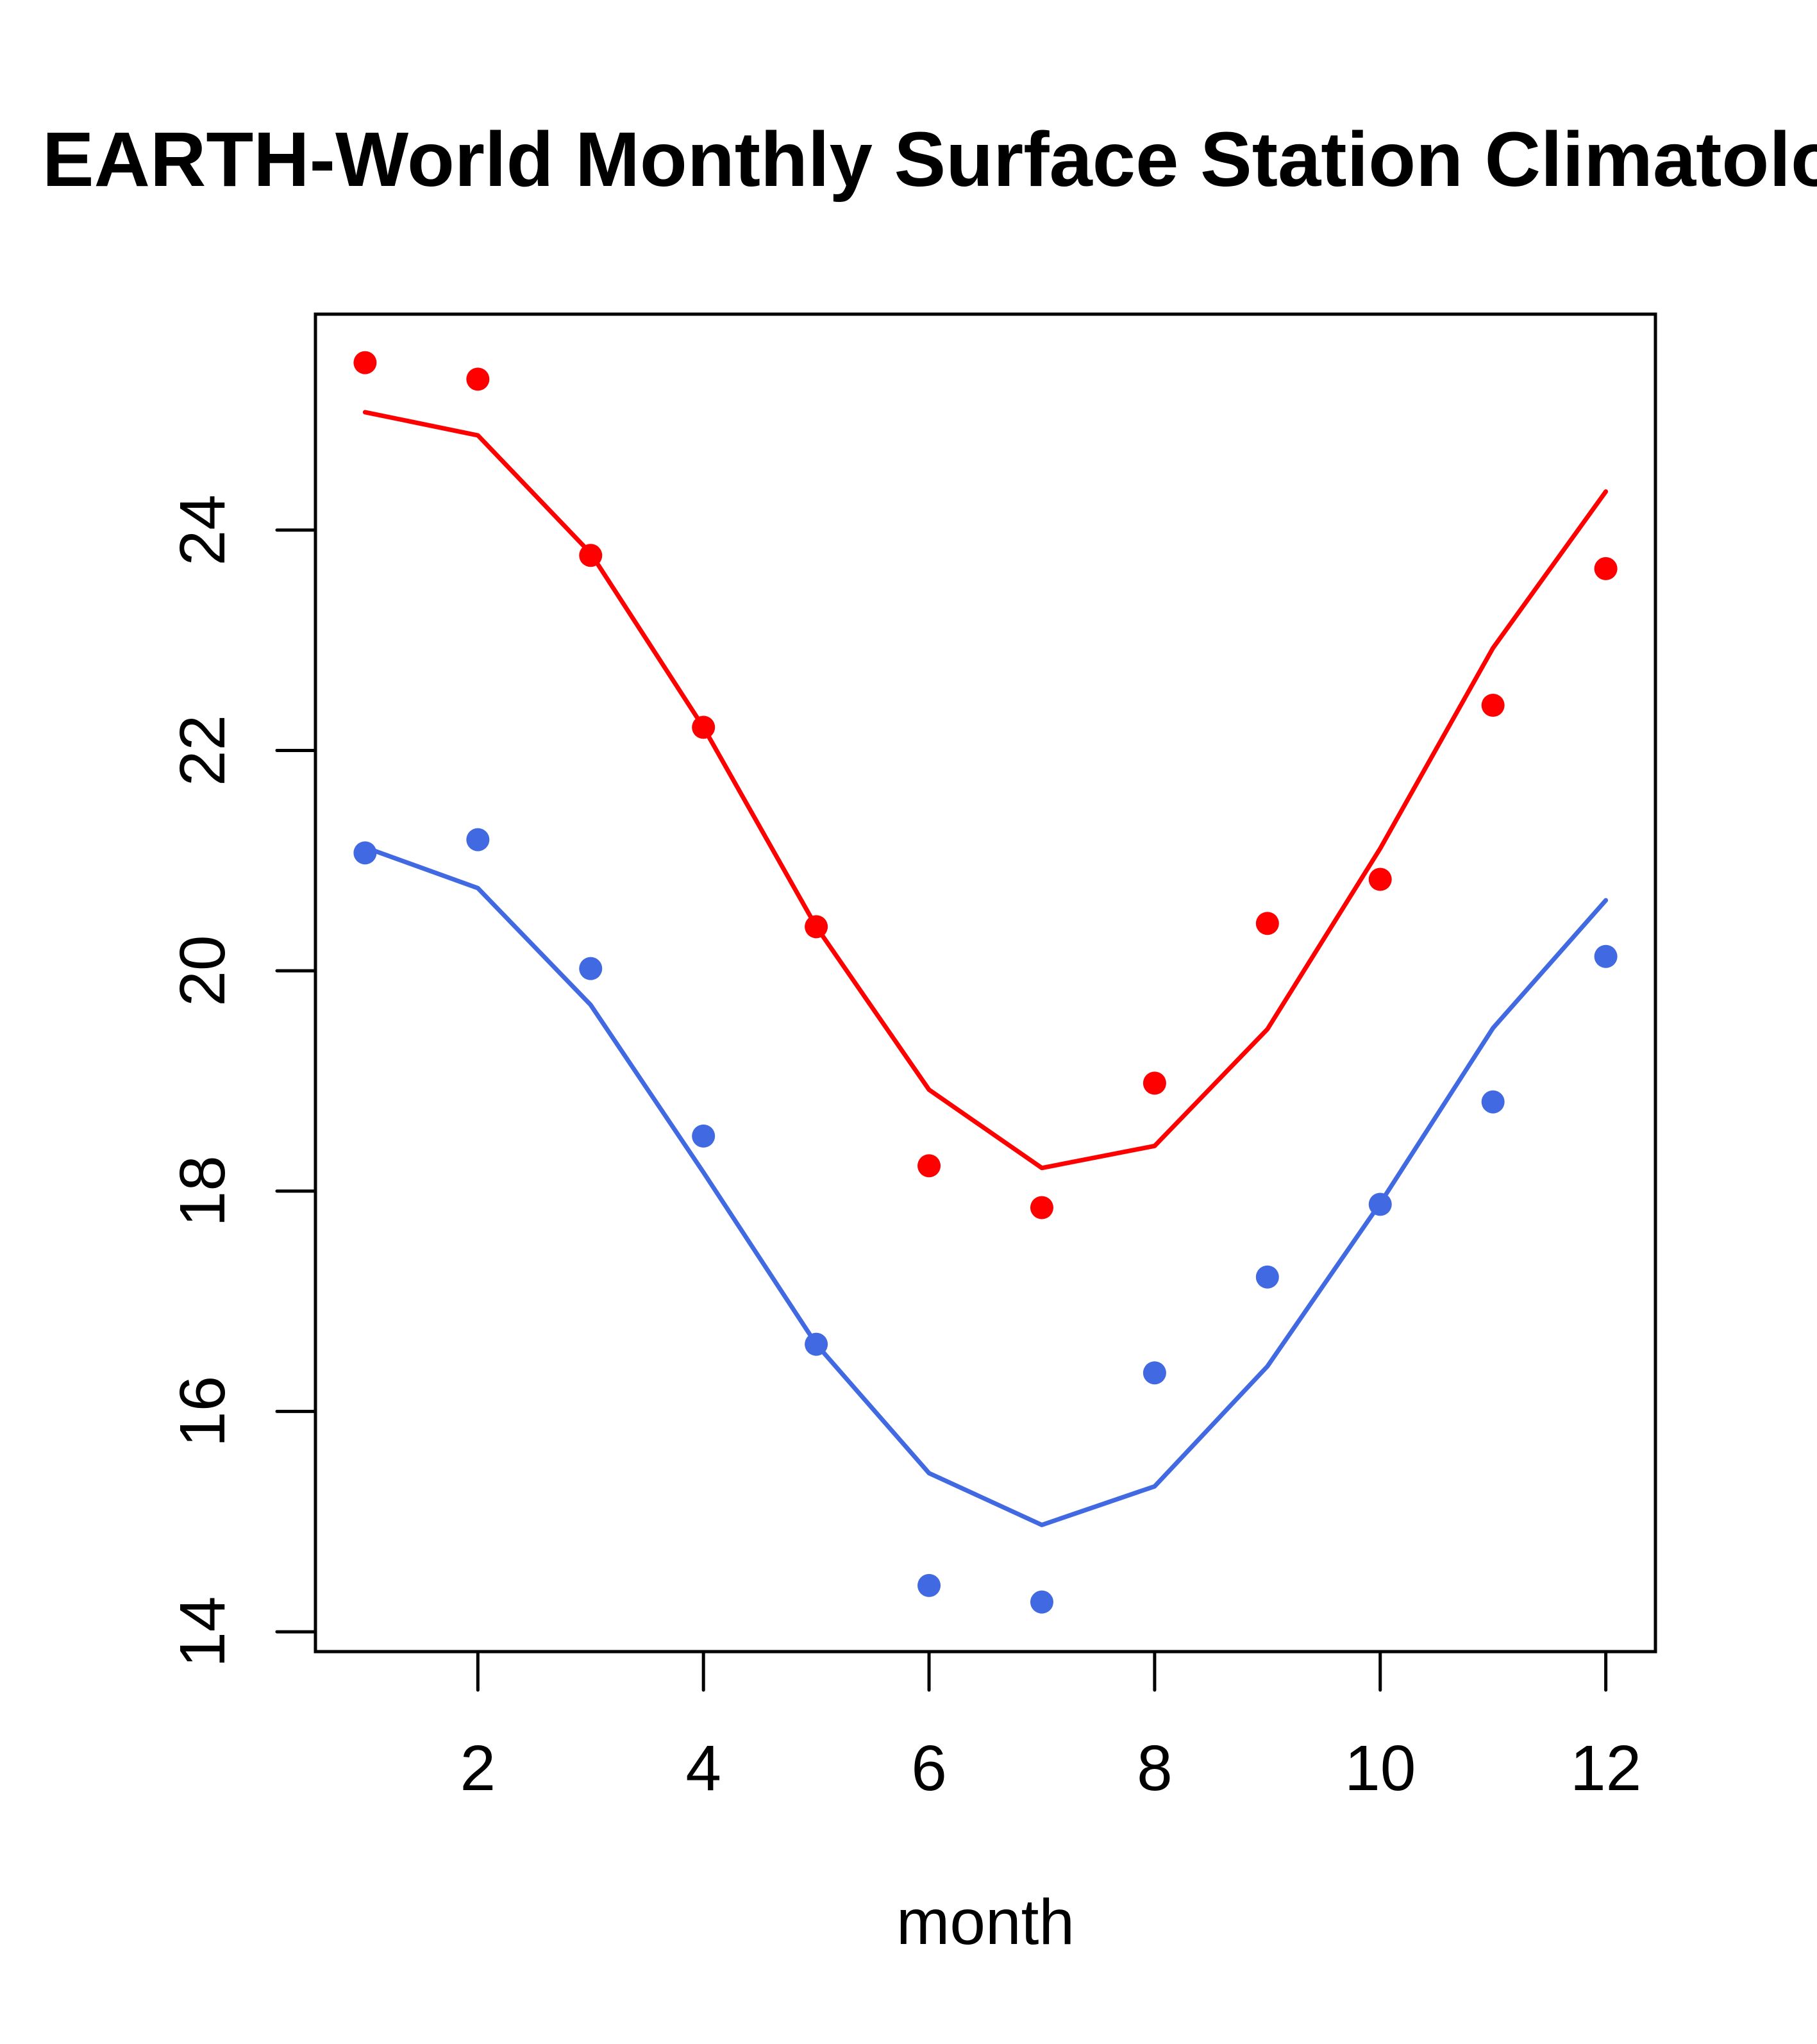 The image size is (1817, 2044). I want to click on x-tick-label: 8, so click(1155, 1768).